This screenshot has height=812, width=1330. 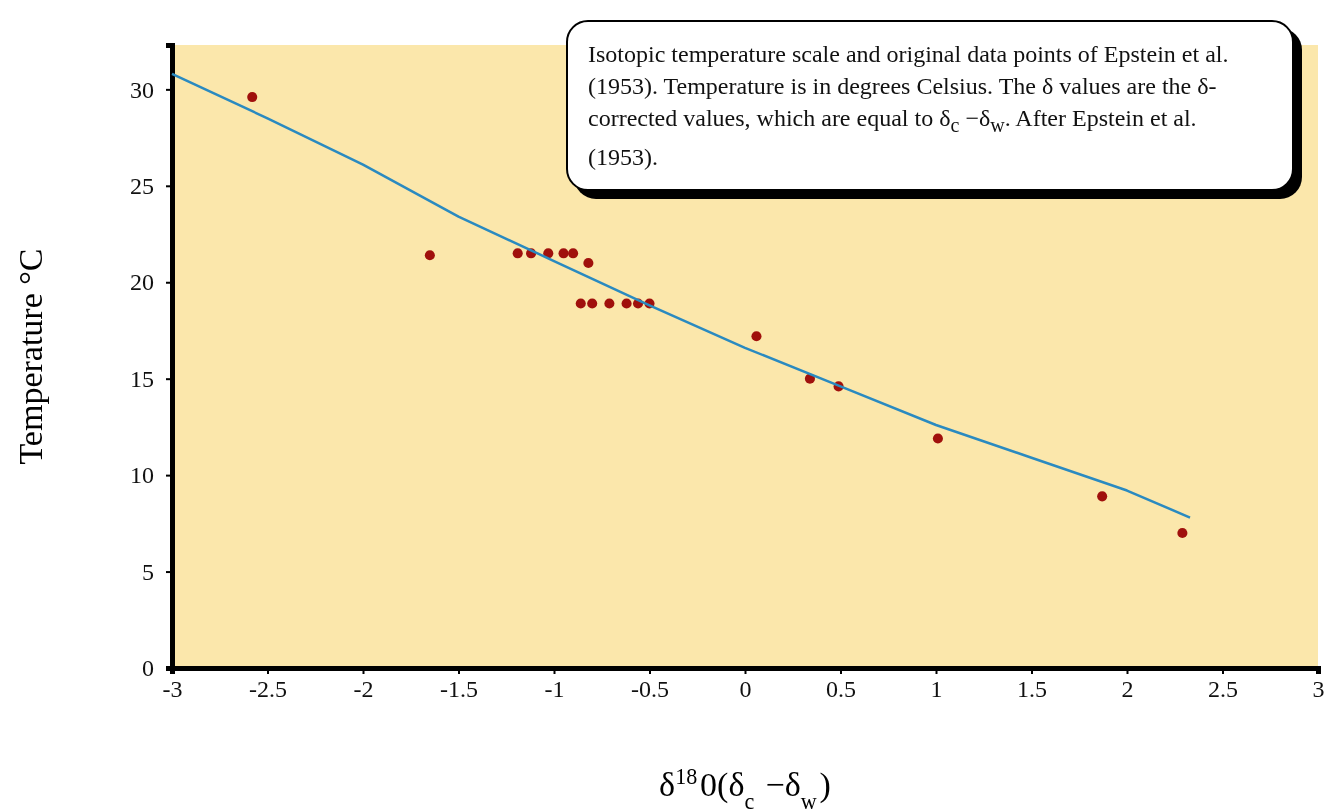 I want to click on y-tick-label: 5, so click(x=148, y=571).